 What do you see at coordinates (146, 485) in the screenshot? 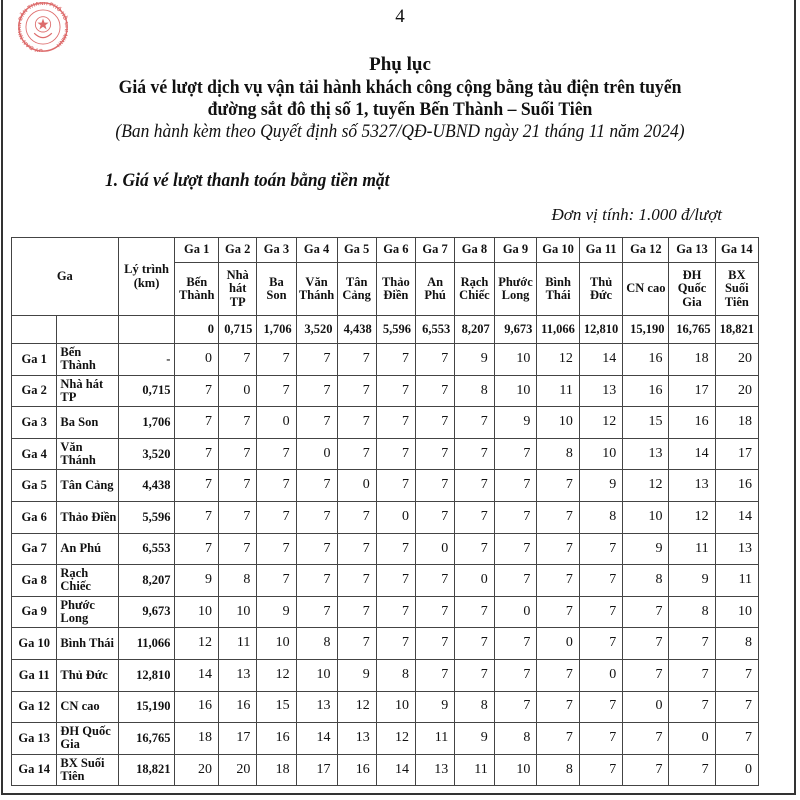
I see `row-distance: 4,438` at bounding box center [146, 485].